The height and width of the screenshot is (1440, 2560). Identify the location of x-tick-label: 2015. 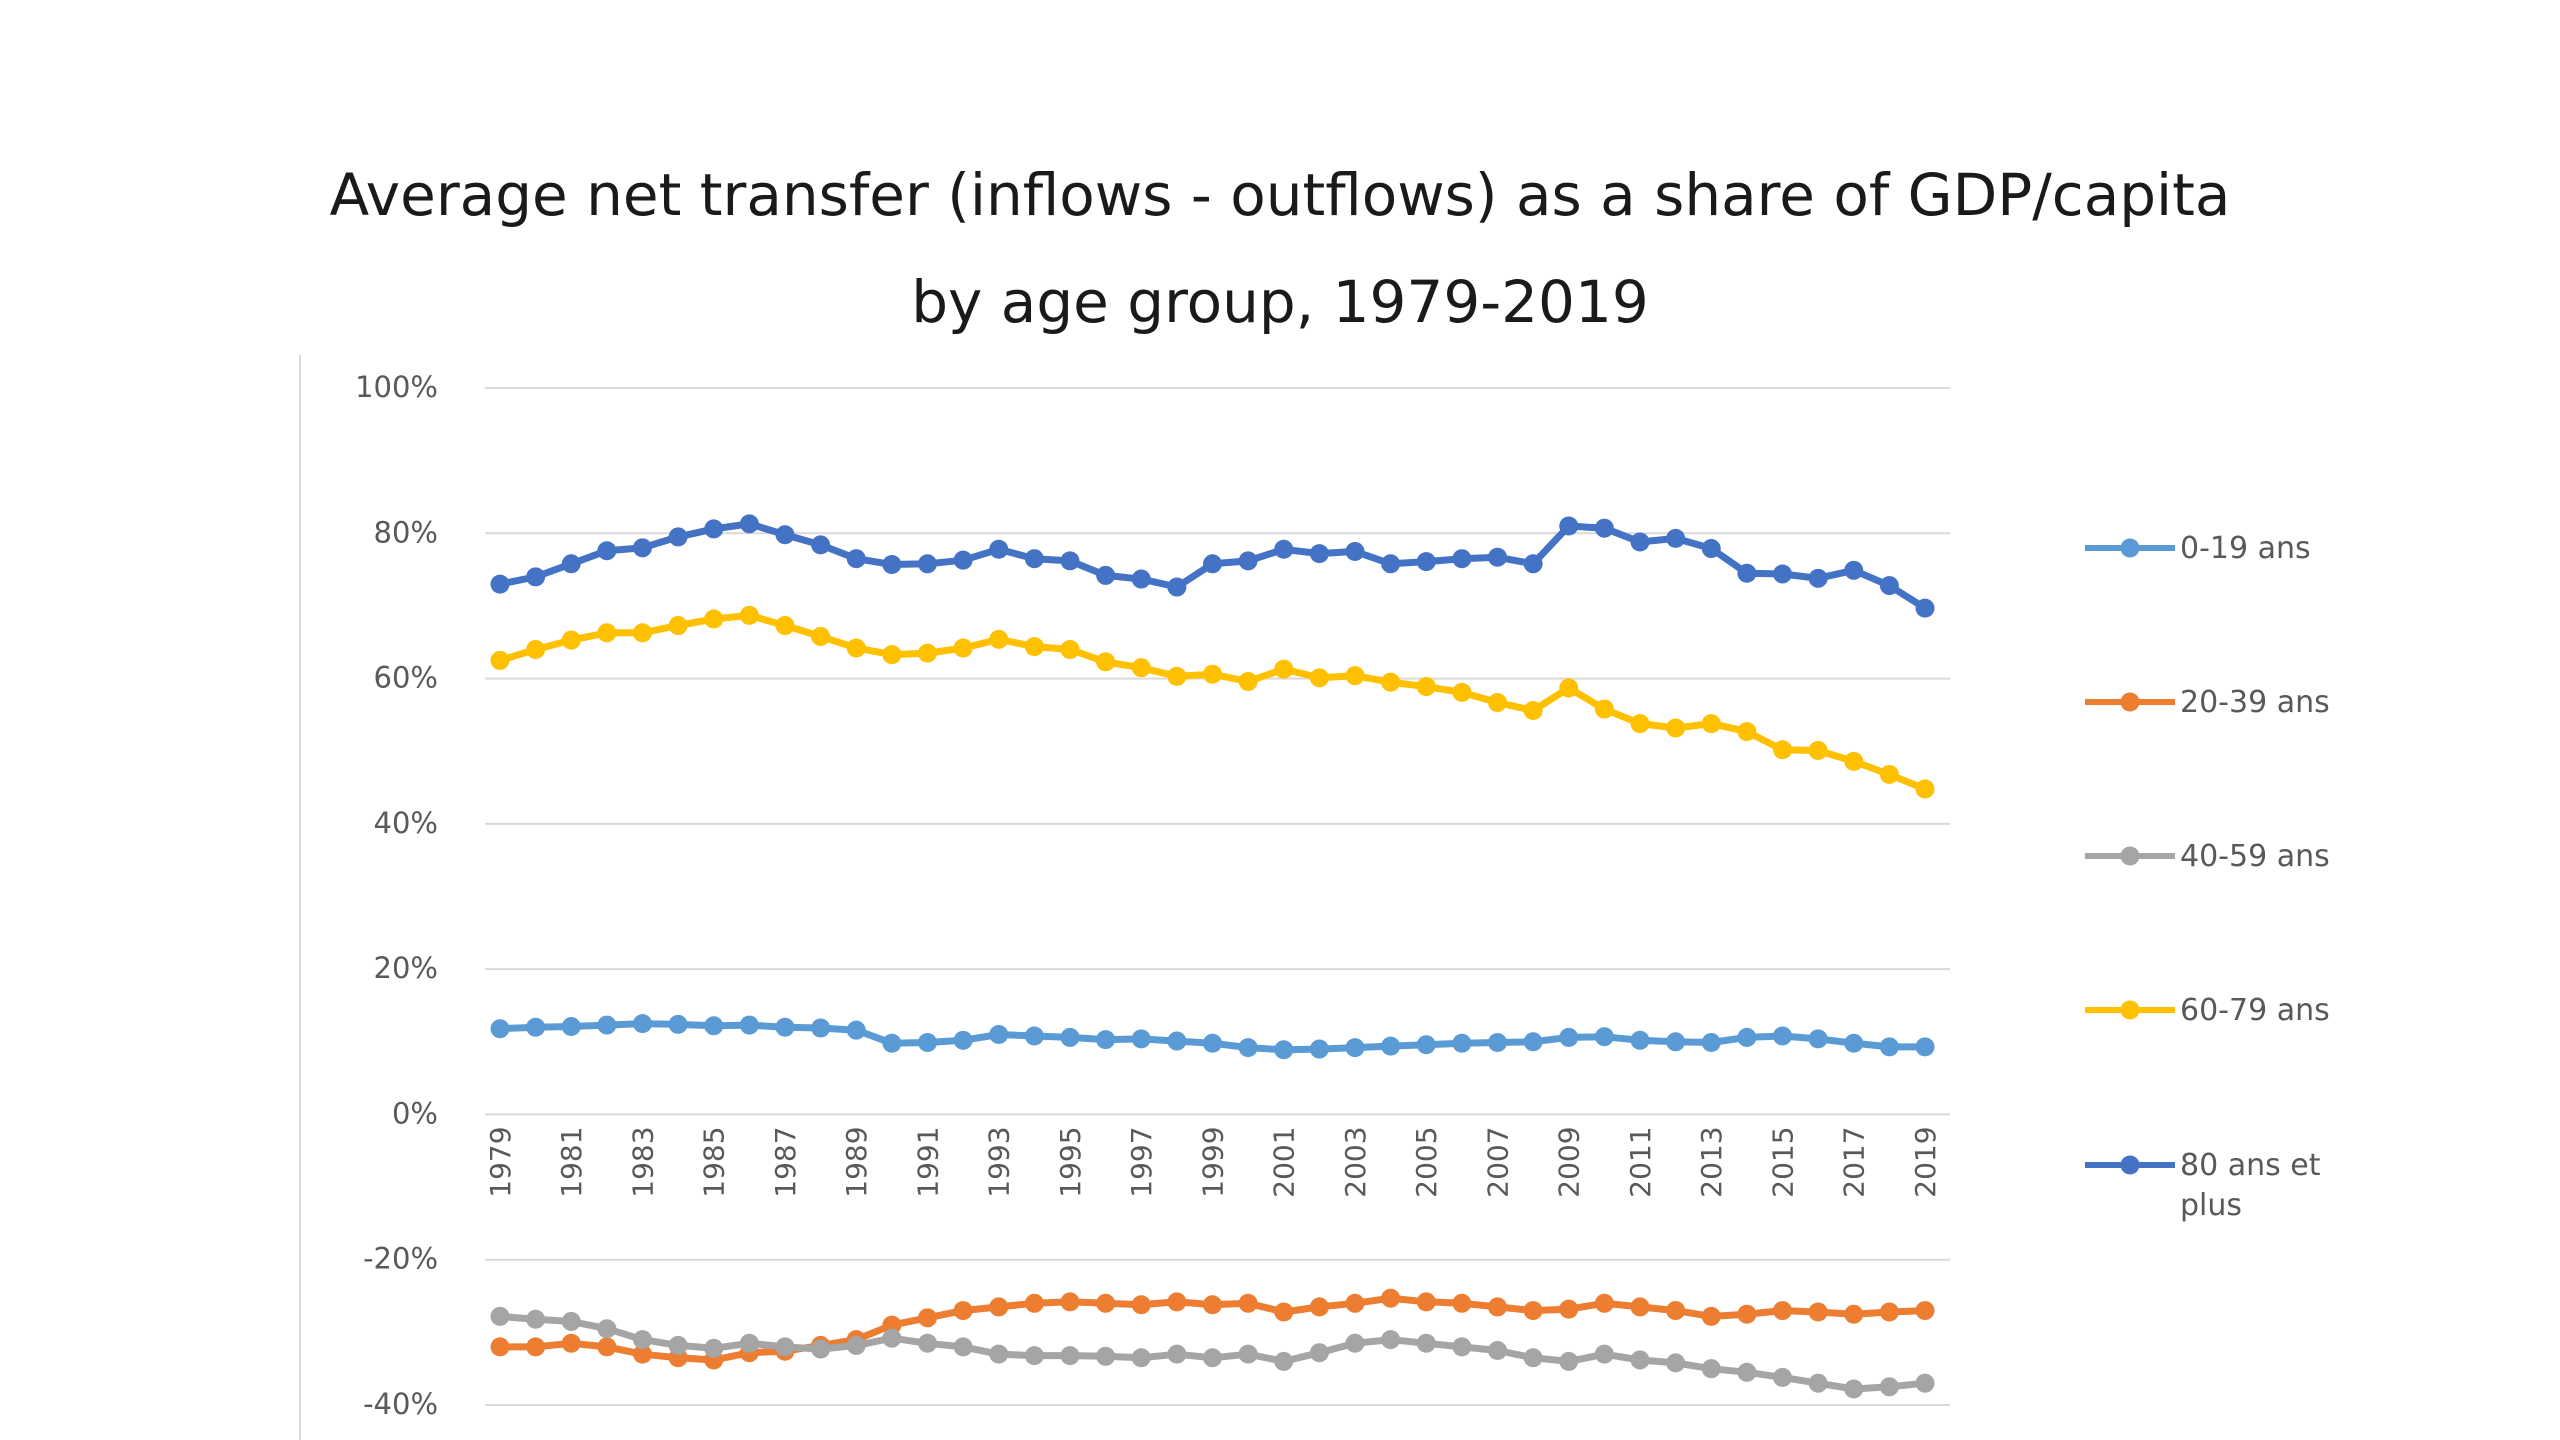
(1783, 1161).